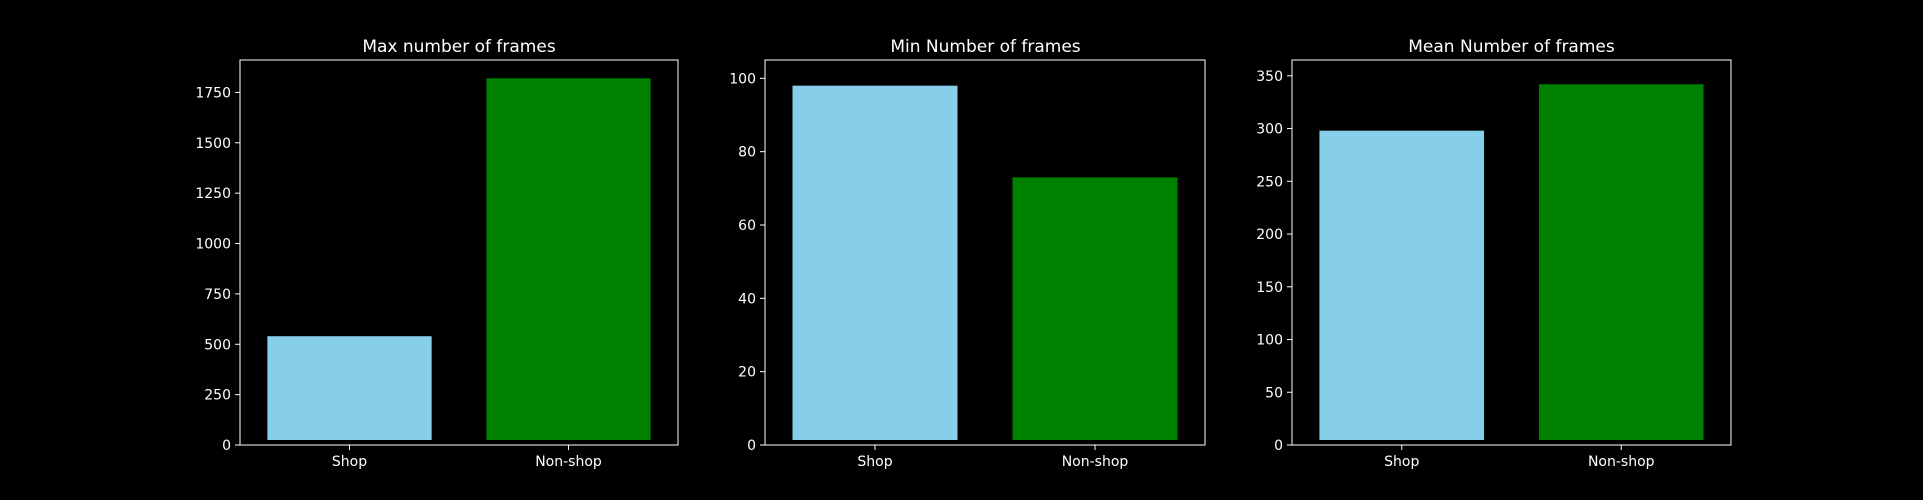 The image size is (1923, 500). Describe the element at coordinates (1269, 130) in the screenshot. I see `y-tick-label-mean-6: 300` at that location.